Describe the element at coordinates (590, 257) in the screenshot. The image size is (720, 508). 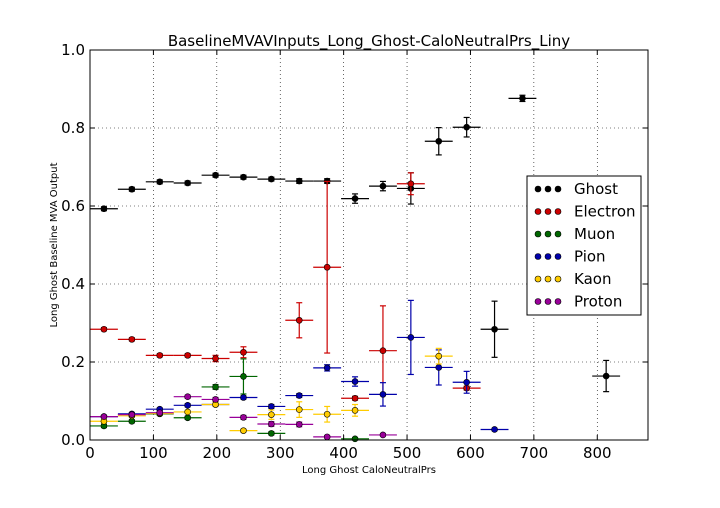
I see `legend-label: Pion` at that location.